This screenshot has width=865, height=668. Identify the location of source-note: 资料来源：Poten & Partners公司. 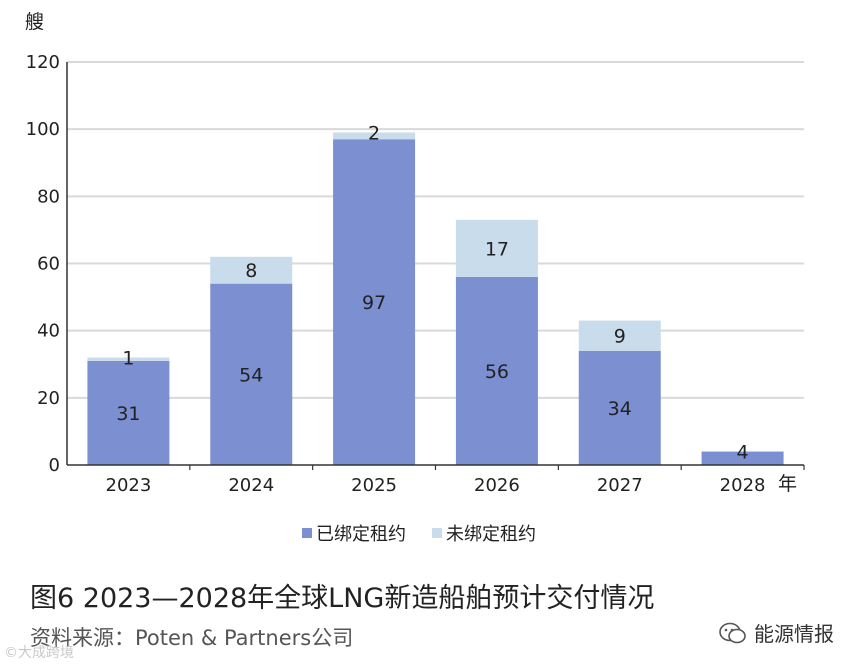
(192, 638).